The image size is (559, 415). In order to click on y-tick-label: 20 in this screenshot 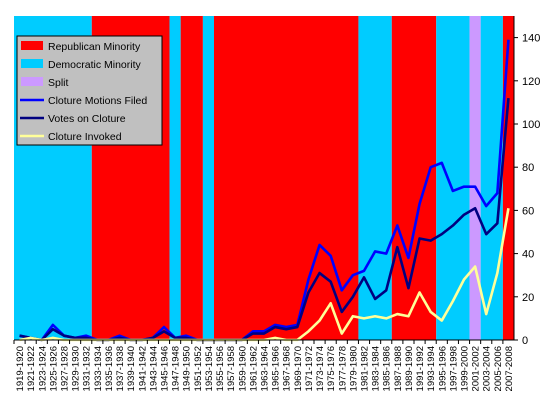, I will do `click(528, 298)`.